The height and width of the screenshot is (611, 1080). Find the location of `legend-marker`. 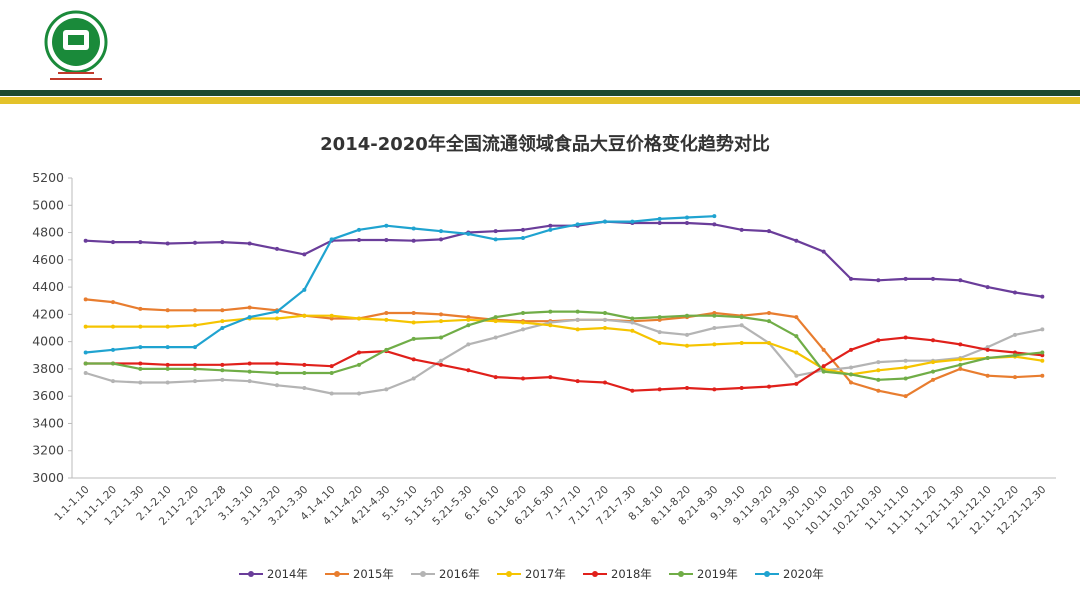

legend-marker is located at coordinates (251, 574).